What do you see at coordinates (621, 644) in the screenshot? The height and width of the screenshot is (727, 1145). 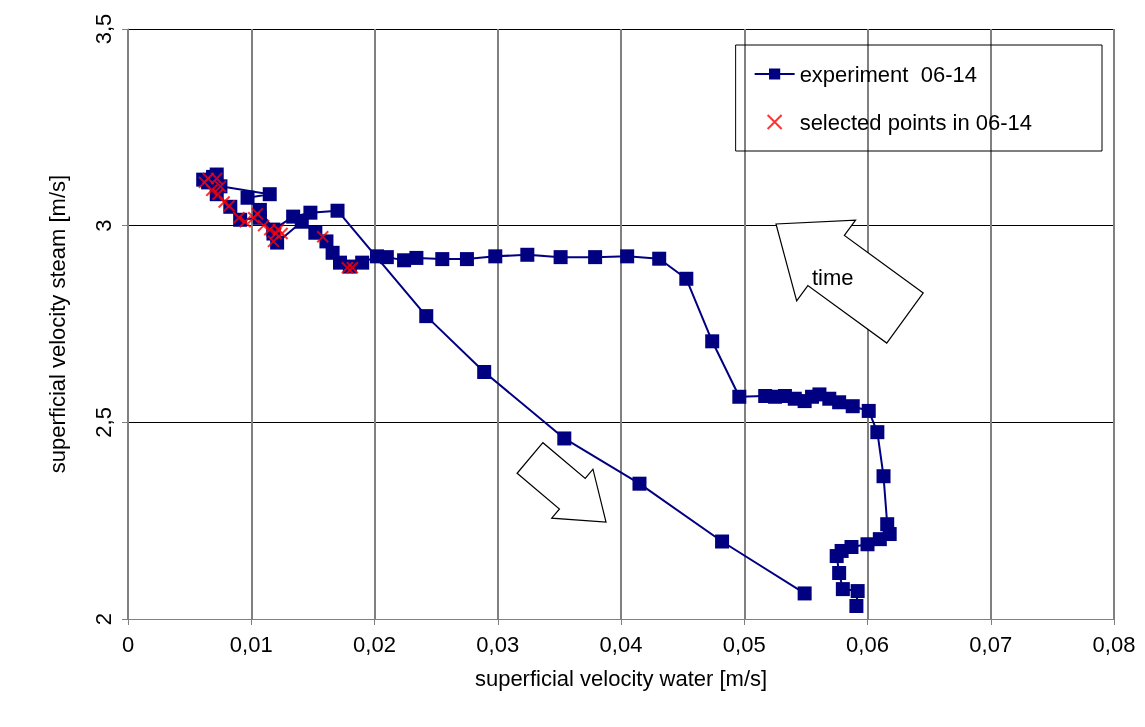 I see `x-tick-label: 0,04` at bounding box center [621, 644].